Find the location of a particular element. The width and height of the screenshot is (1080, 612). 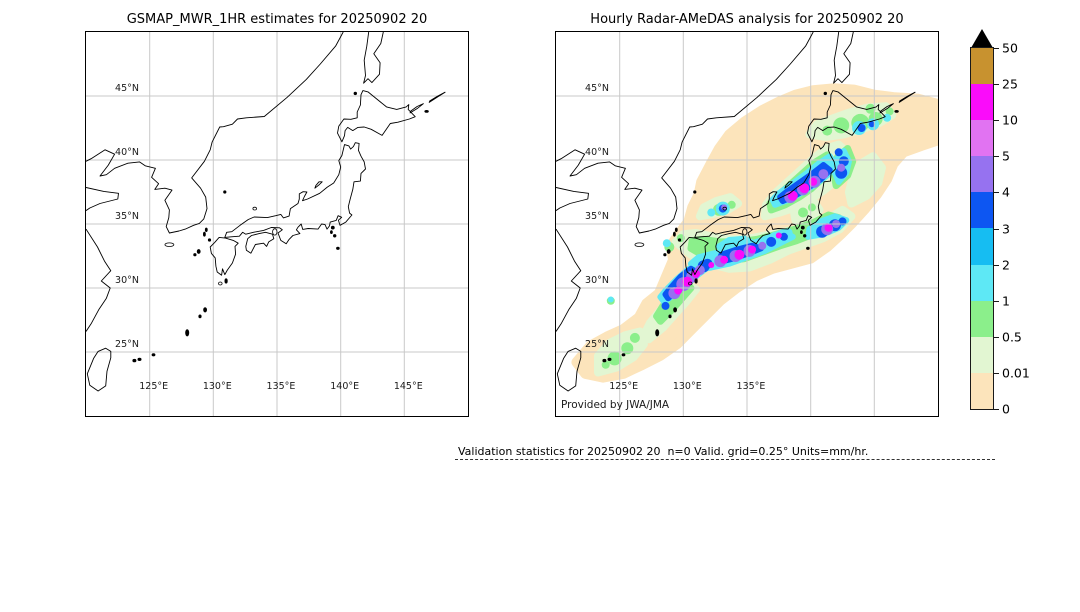

credit-text: Provided by JWA/JMA is located at coordinates (615, 405).